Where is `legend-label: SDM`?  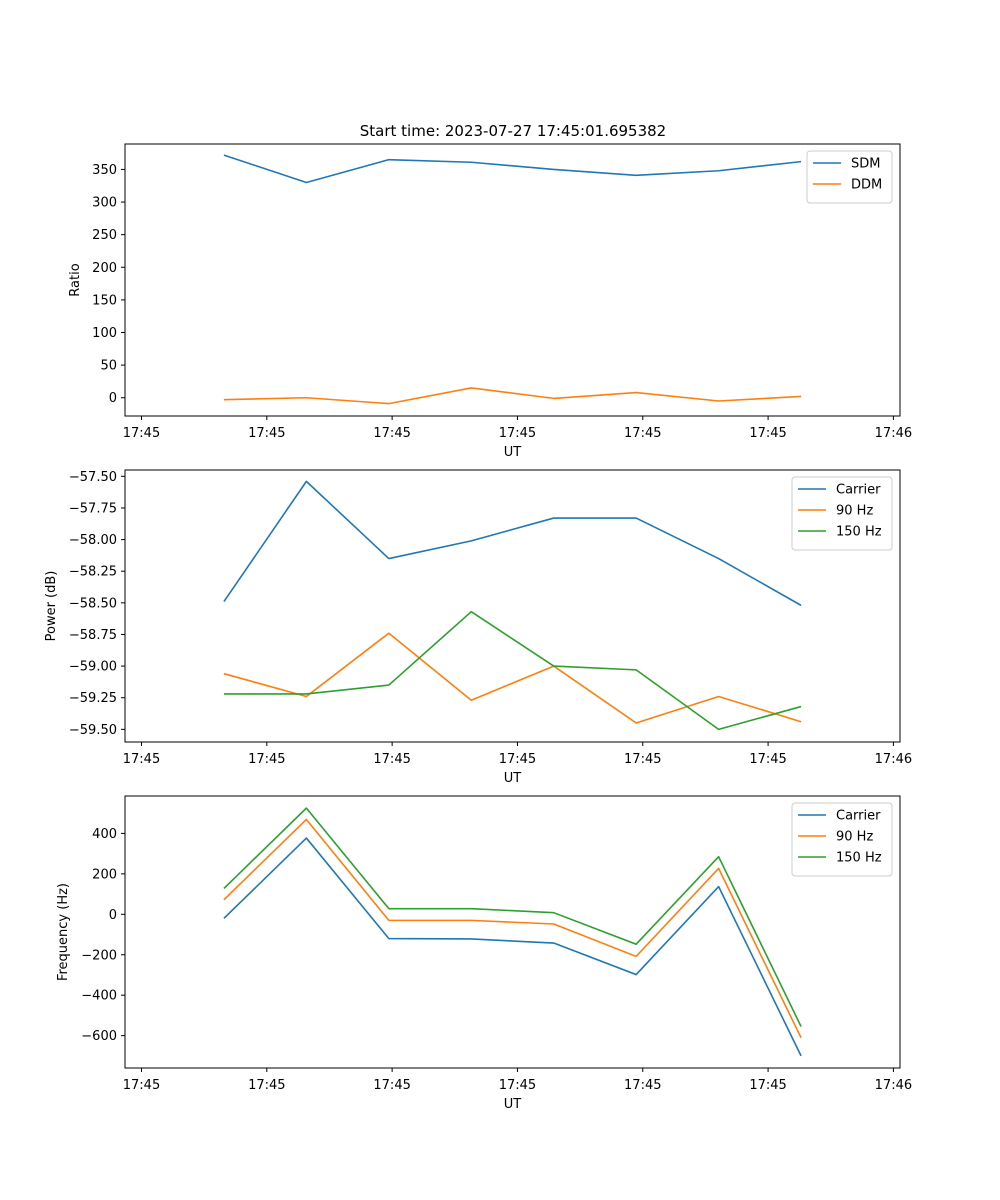 legend-label: SDM is located at coordinates (865, 164).